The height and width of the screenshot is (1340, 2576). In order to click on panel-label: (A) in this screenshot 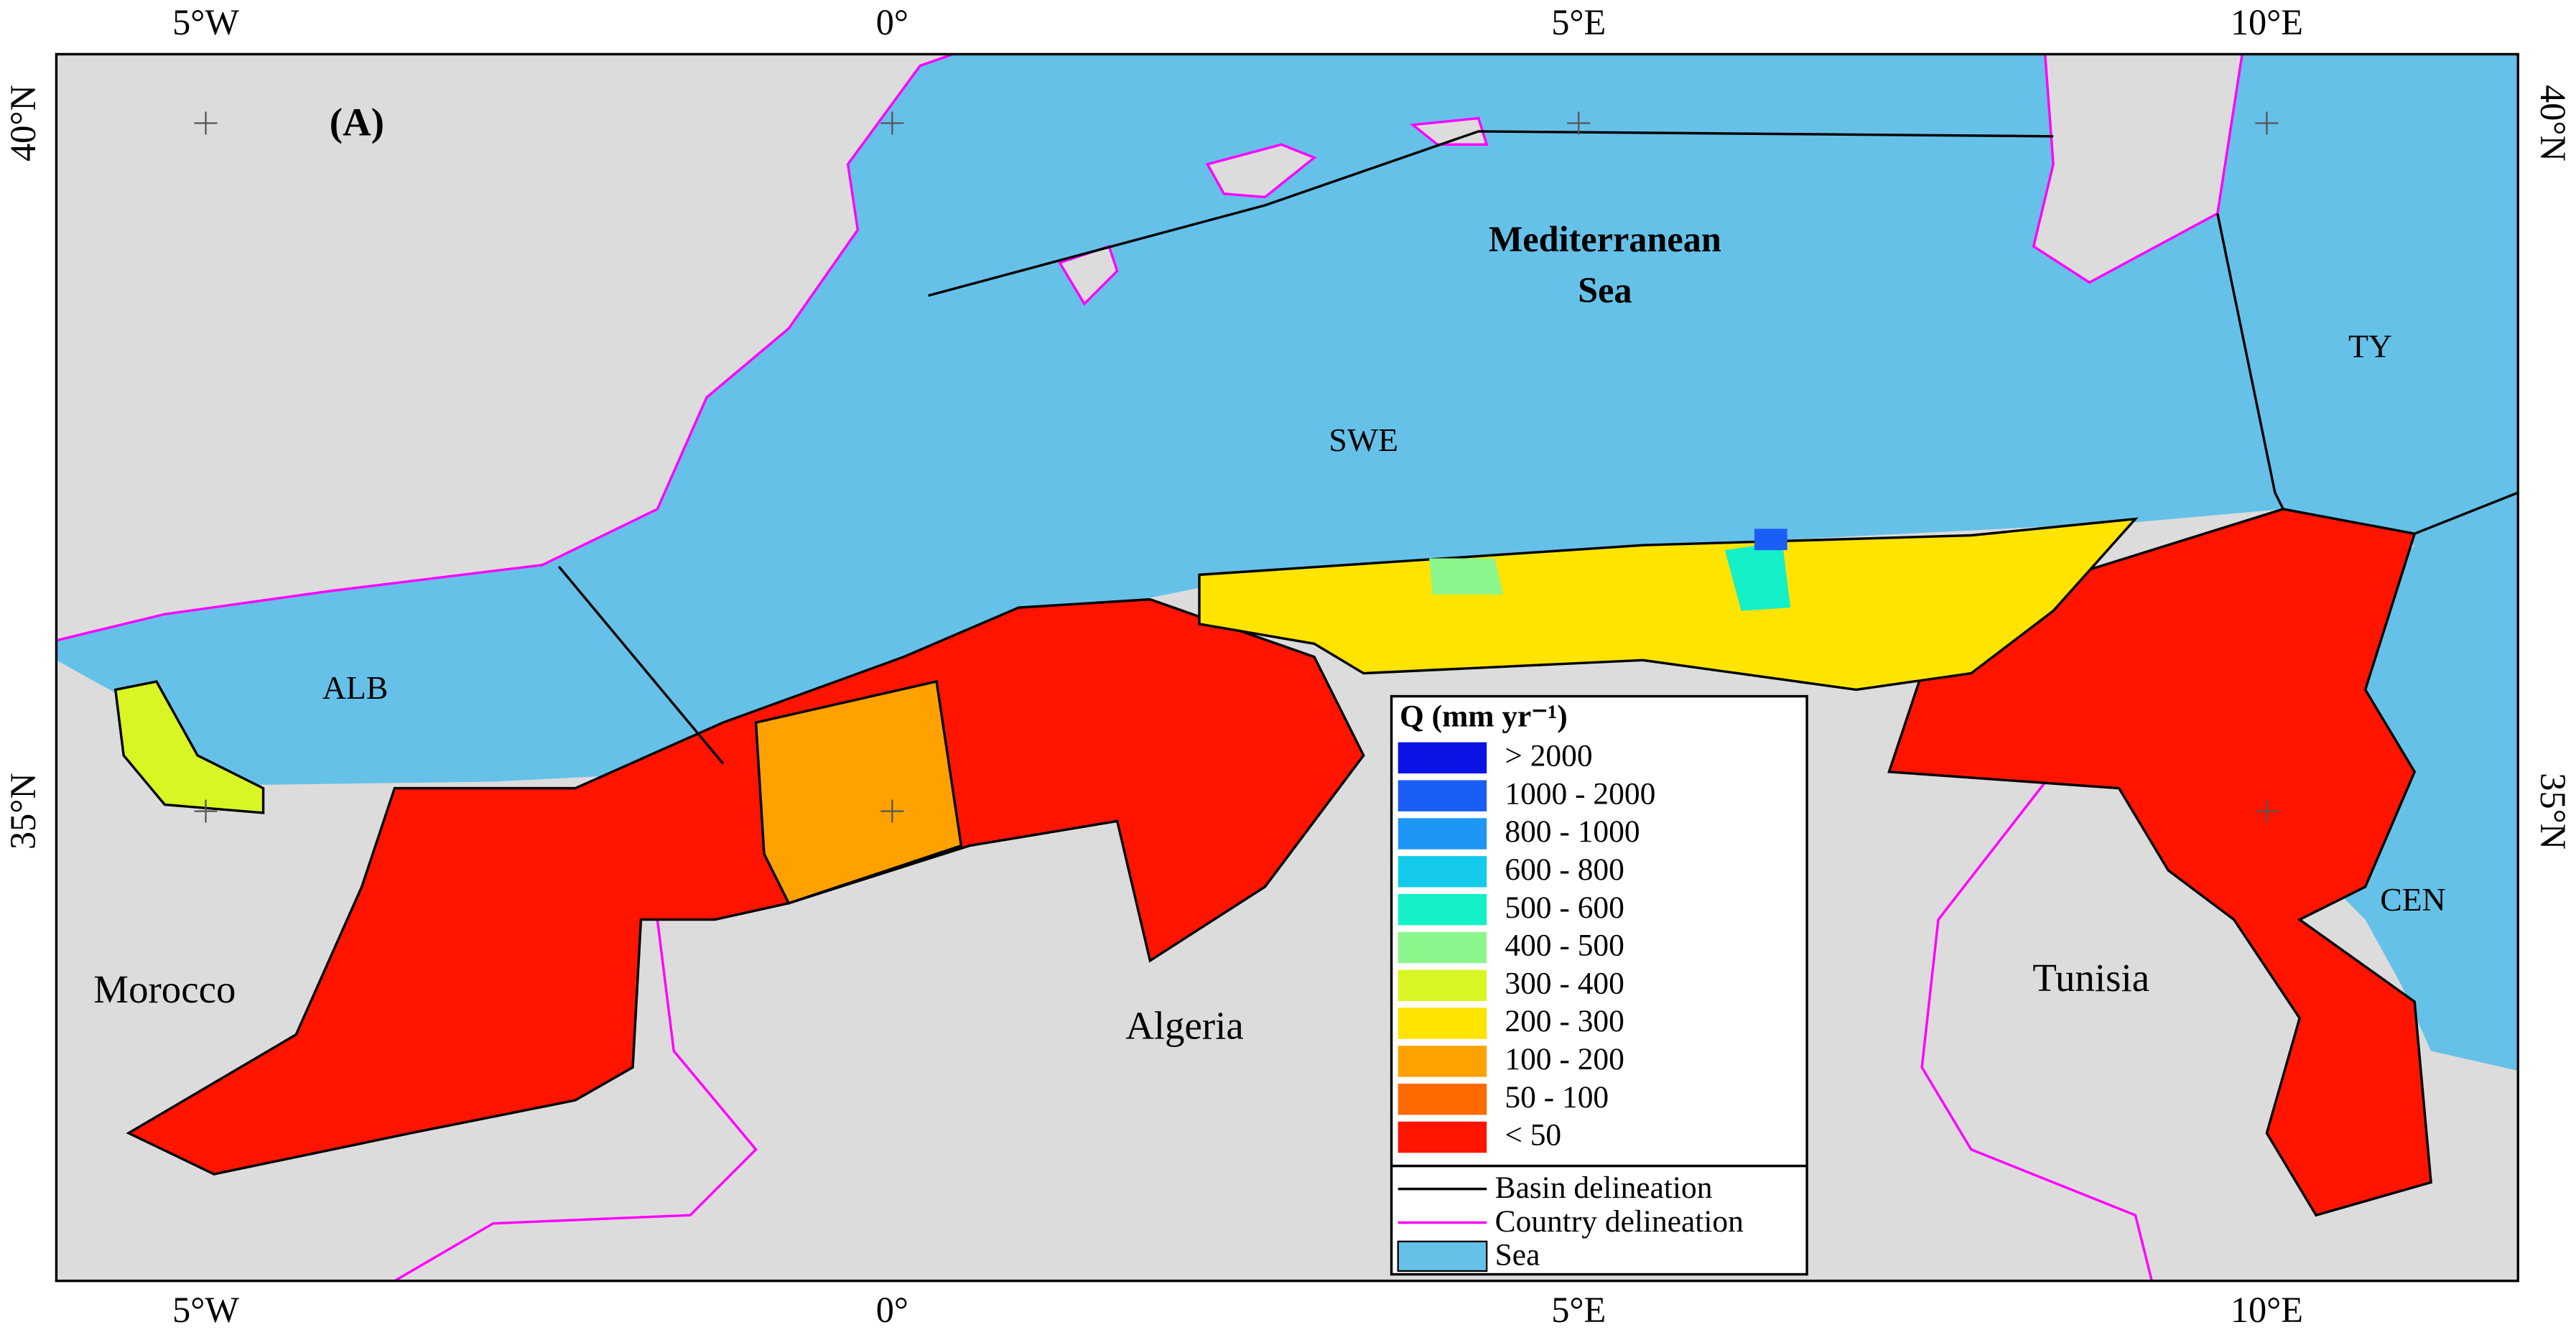, I will do `click(357, 122)`.